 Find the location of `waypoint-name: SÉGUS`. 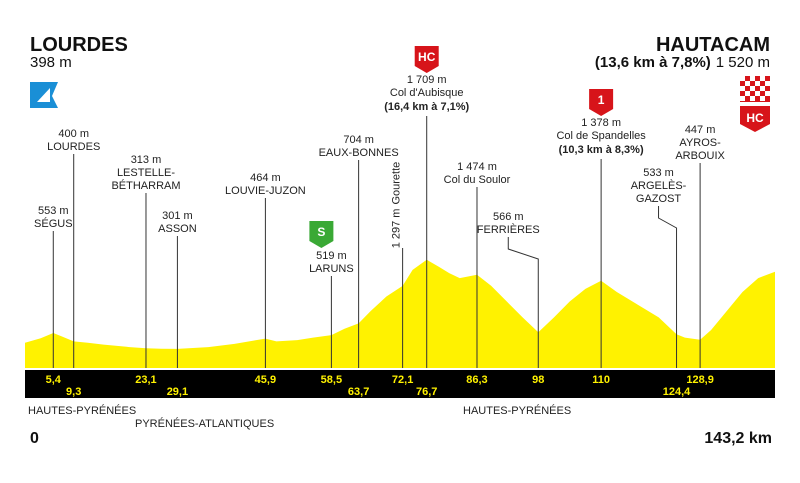

waypoint-name: SÉGUS is located at coordinates (53, 223).